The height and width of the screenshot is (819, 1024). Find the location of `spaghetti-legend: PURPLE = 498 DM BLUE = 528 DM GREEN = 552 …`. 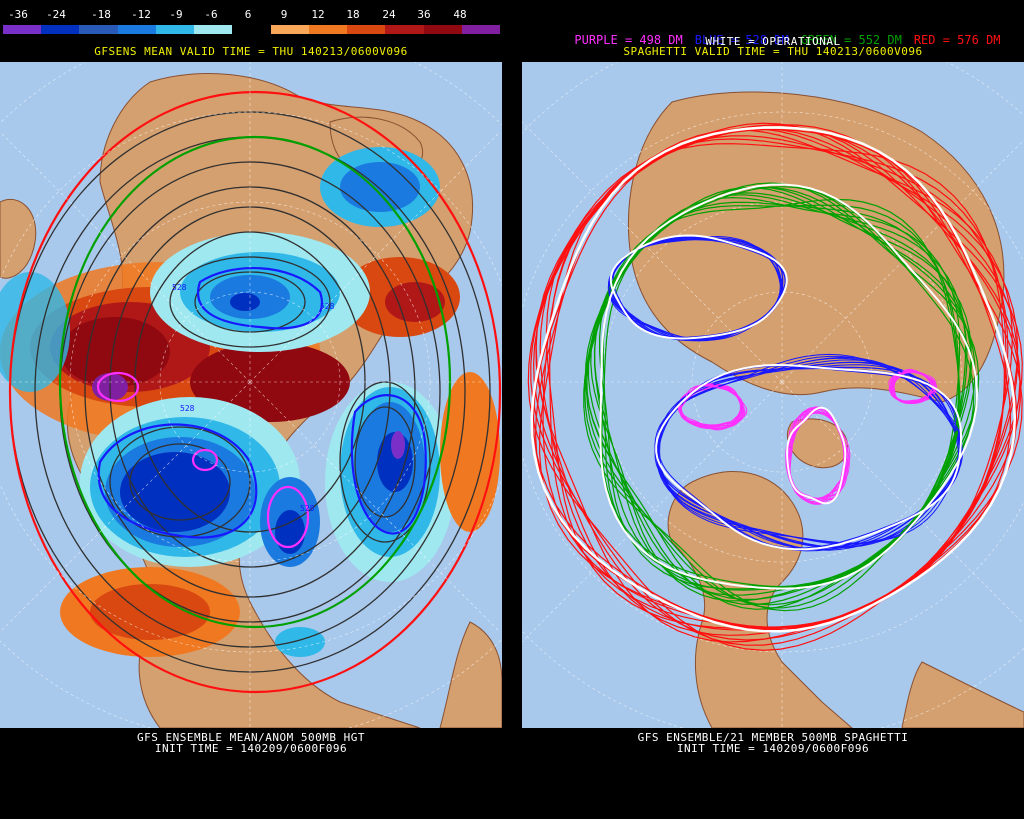

spaghetti-legend: PURPLE = 498 DM BLUE = 528 DM GREEN = 552 … is located at coordinates (773, 40).